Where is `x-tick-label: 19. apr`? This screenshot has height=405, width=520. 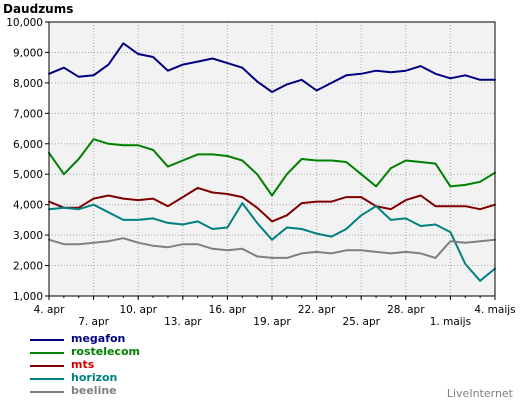 x-tick-label: 19. apr is located at coordinates (272, 322).